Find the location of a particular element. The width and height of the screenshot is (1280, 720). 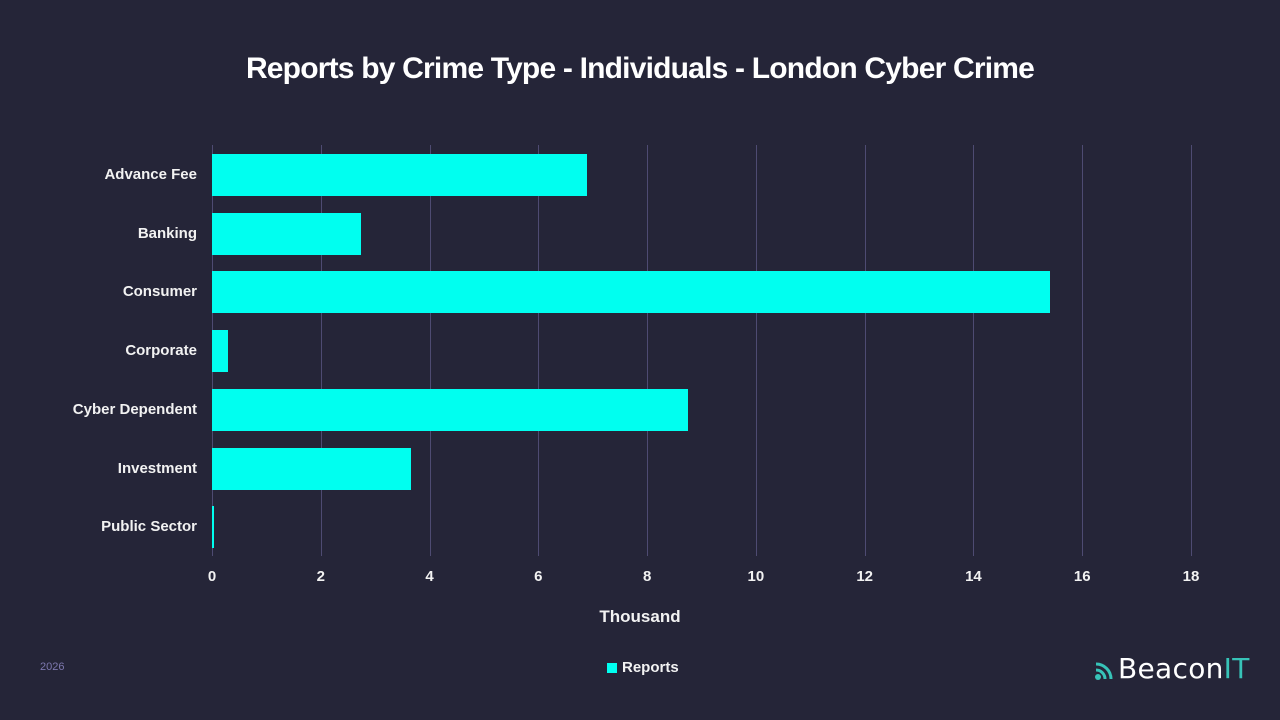

category-label: Advance Fee is located at coordinates (150, 174).